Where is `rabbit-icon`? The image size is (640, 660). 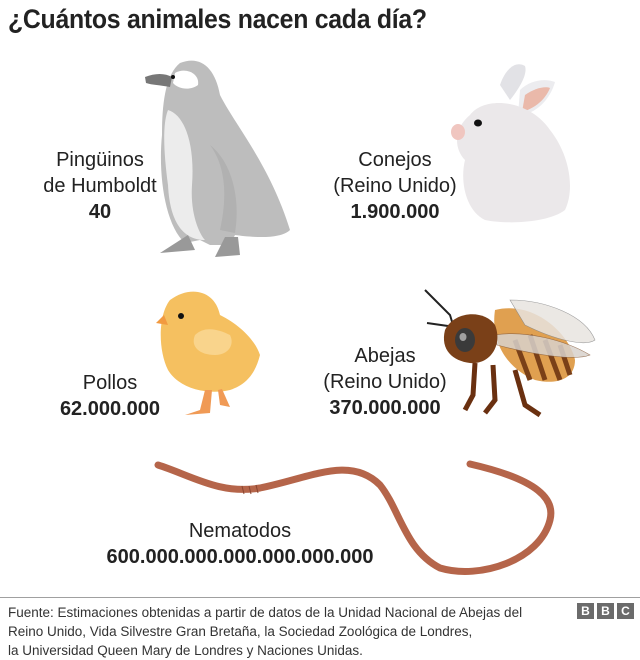 rabbit-icon is located at coordinates (510, 143).